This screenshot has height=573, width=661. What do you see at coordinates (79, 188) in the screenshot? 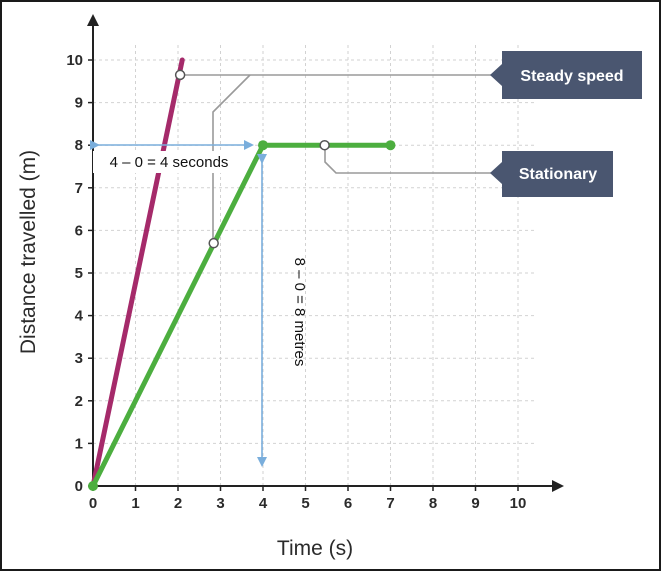
I see `y-tick-label: 7` at bounding box center [79, 188].